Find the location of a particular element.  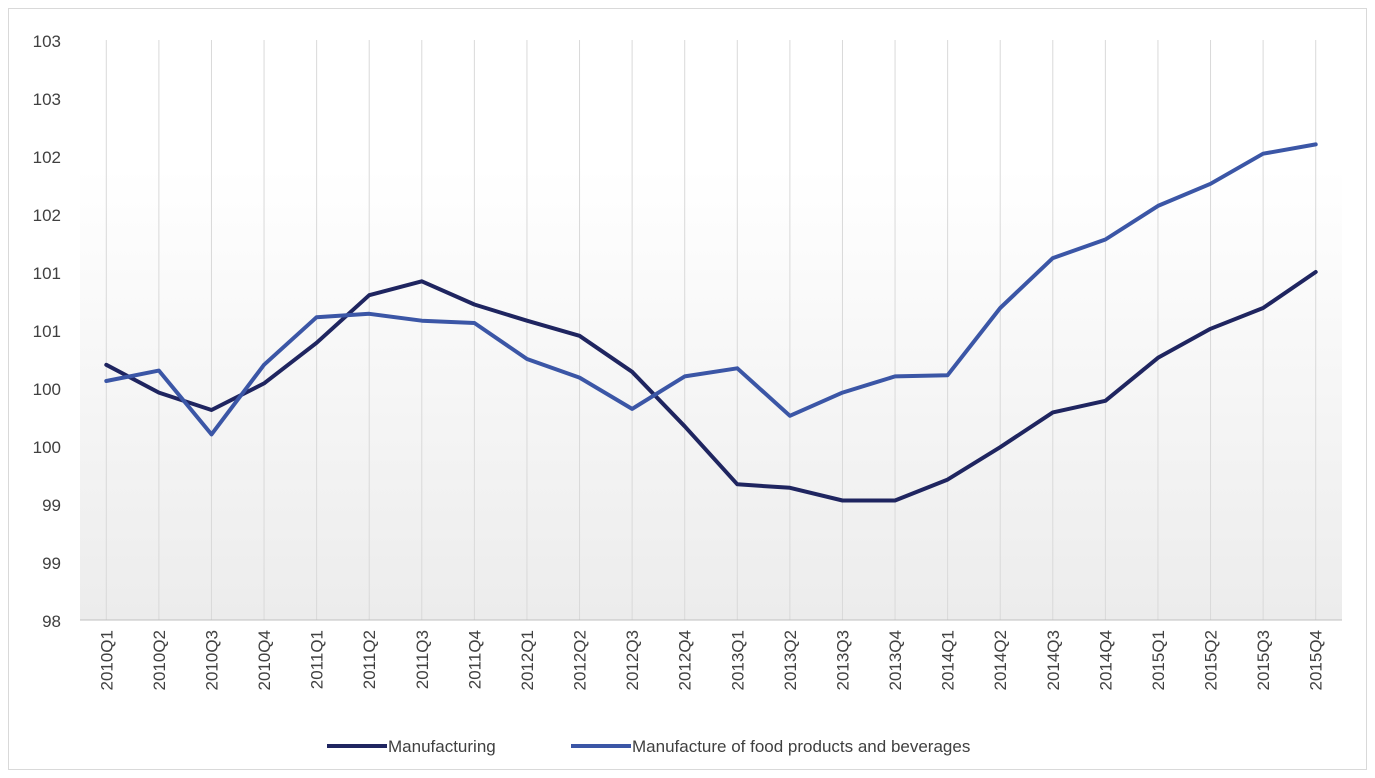

x-tick-label: 2015Q1 is located at coordinates (1158, 660).